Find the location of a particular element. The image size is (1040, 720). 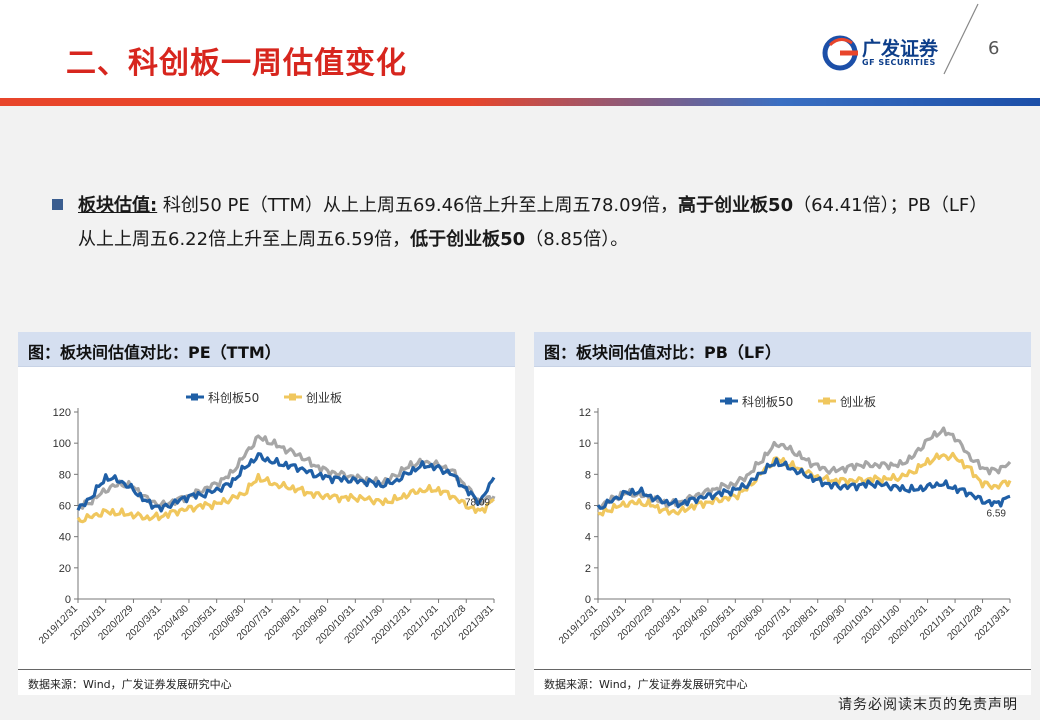

y-tick-label: 4 is located at coordinates (588, 538).